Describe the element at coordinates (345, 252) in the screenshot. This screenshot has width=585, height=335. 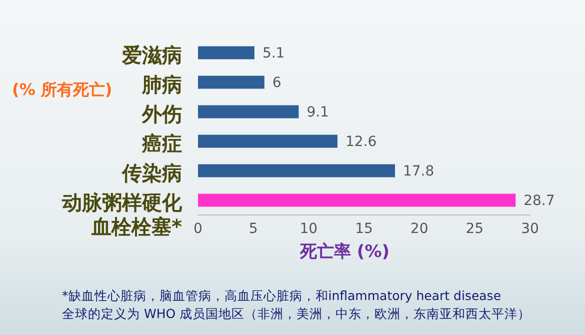
I see `x-axis-title: 死亡率 (%)` at that location.